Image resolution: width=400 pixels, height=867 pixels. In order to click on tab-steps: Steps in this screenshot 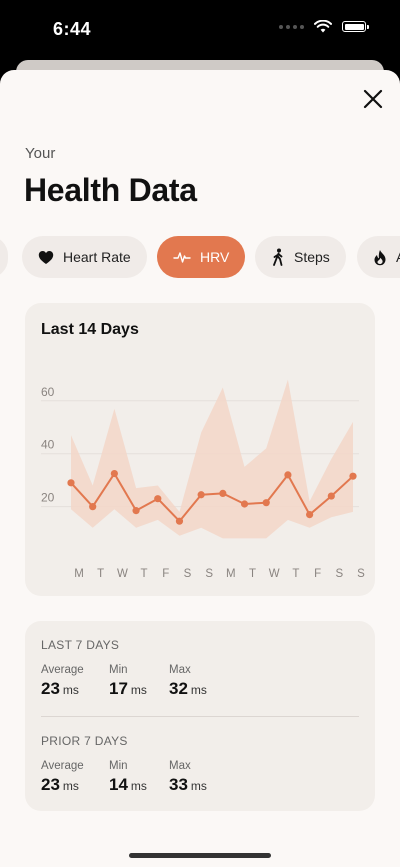, I will do `click(300, 257)`.